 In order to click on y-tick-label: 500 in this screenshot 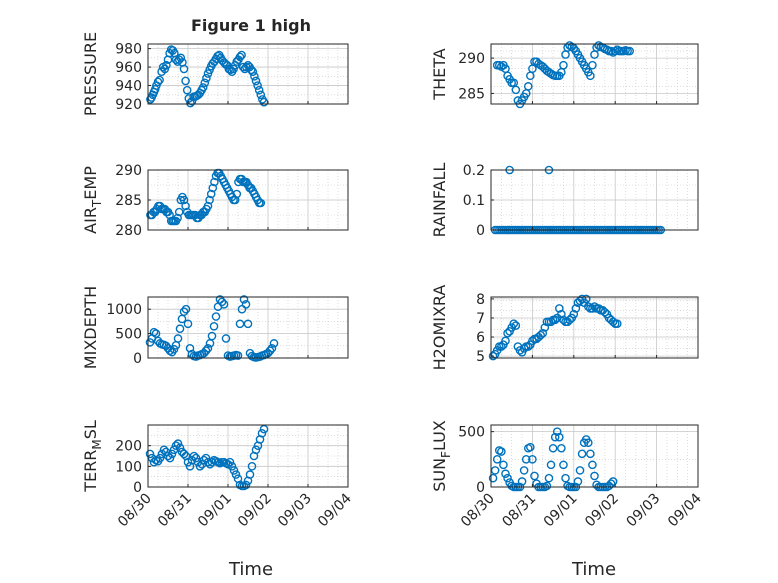, I will do `click(471, 433)`.